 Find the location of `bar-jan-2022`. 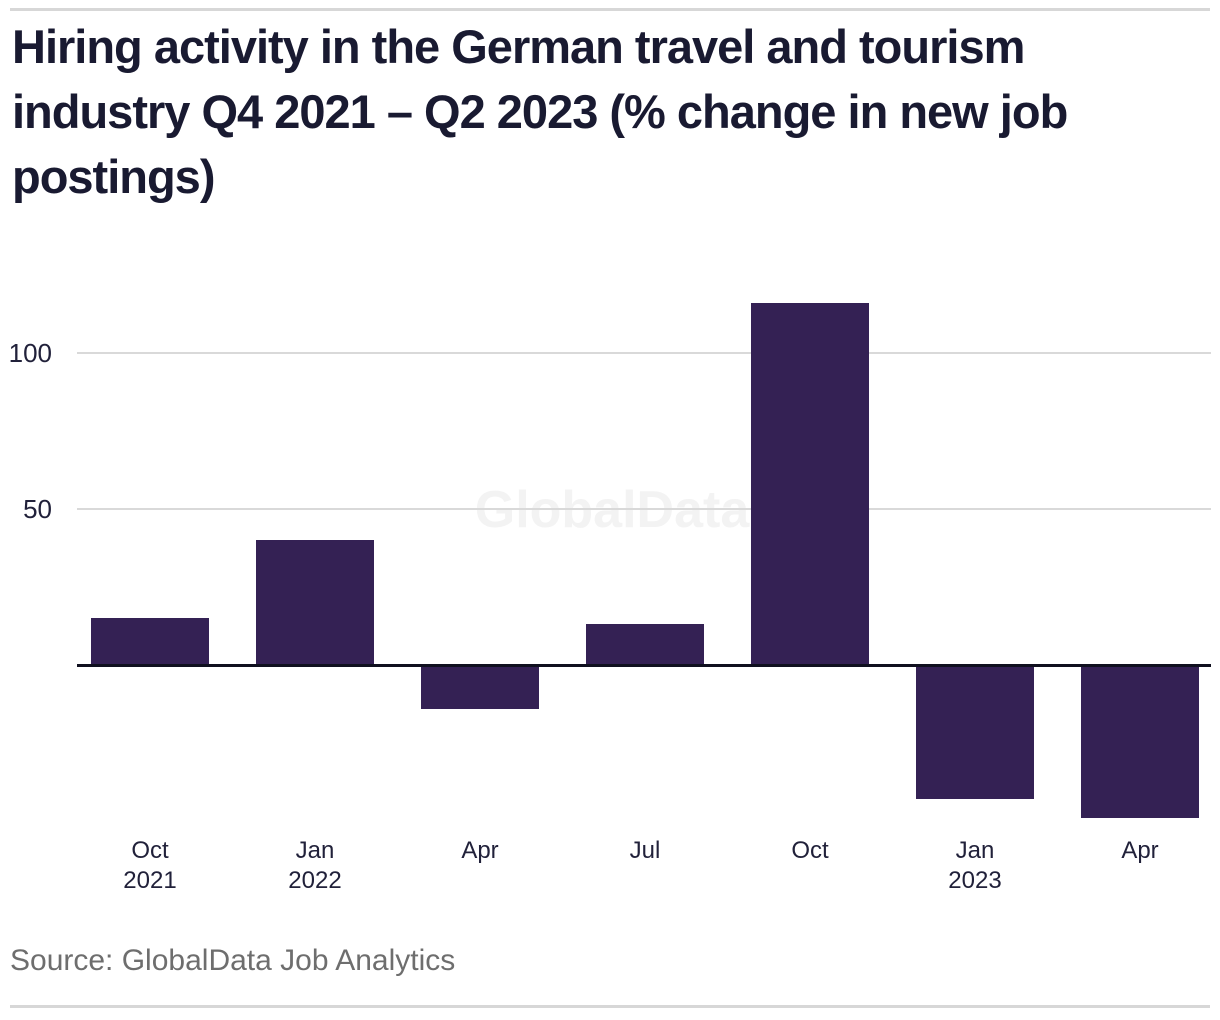

bar-jan-2022 is located at coordinates (315, 602).